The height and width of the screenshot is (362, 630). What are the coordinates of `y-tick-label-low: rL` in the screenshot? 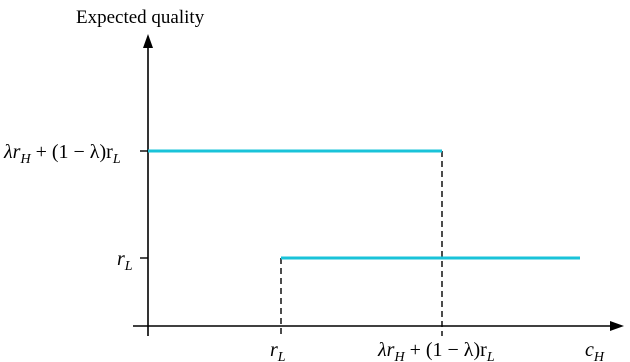 It's located at (125, 261).